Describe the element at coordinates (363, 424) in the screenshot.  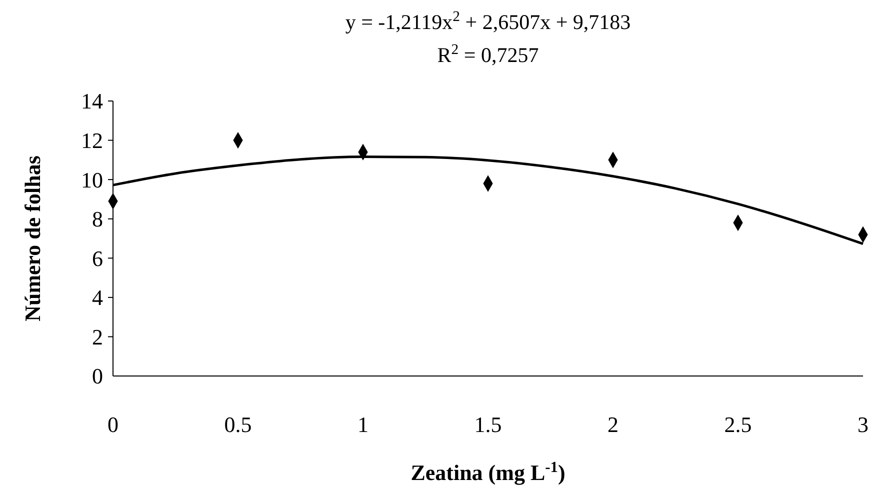
I see `x-tick-label: 1` at that location.